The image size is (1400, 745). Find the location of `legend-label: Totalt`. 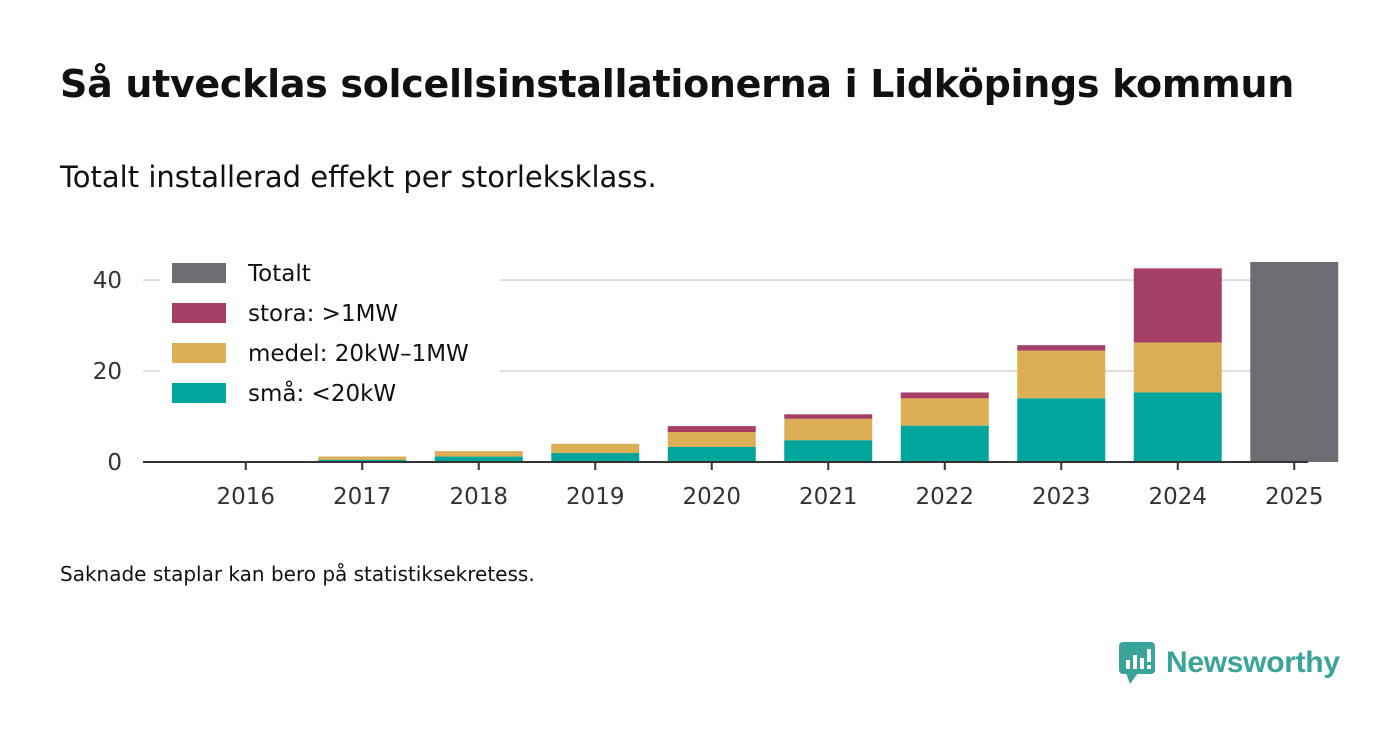

legend-label: Totalt is located at coordinates (279, 274).